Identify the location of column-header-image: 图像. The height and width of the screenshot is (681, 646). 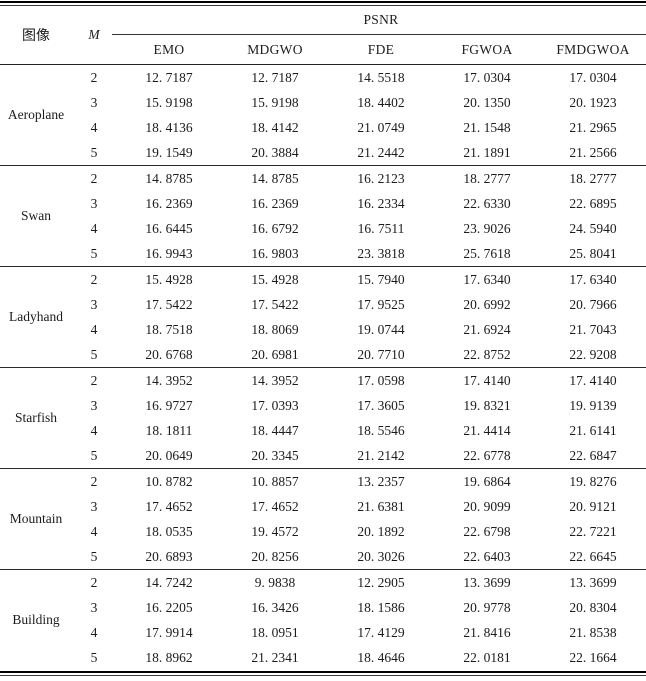
(36, 36).